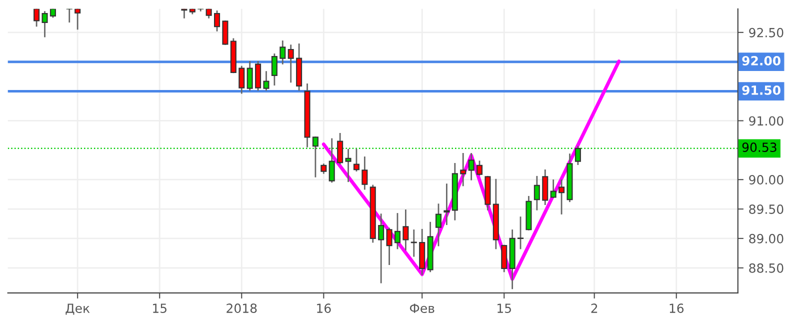 The width and height of the screenshot is (785, 317). What do you see at coordinates (766, 268) in the screenshot?
I see `y-tick-label: 88.50` at bounding box center [766, 268].